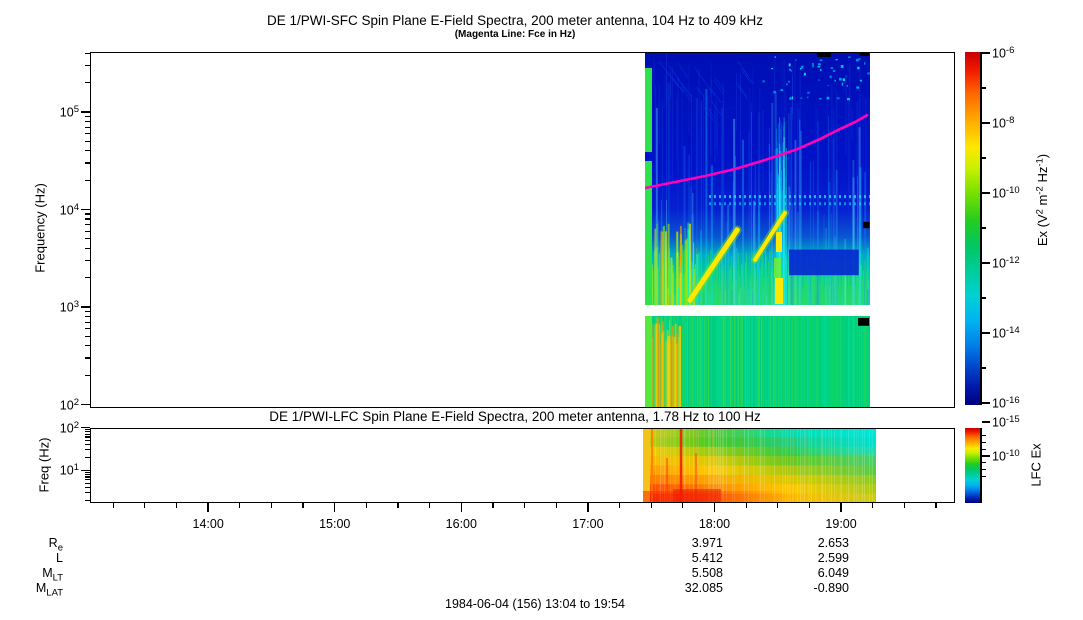 The width and height of the screenshot is (1083, 620). Describe the element at coordinates (981, 465) in the screenshot. I see `lfc-colorbar-axis-line` at that location.